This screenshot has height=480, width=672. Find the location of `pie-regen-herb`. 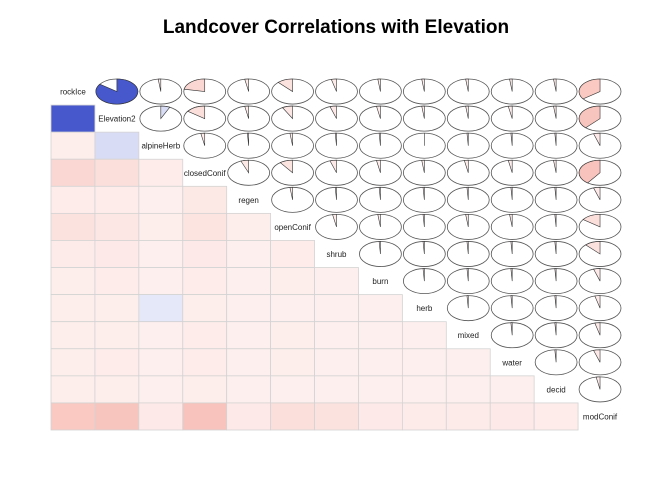

pie-regen-herb is located at coordinates (424, 199).